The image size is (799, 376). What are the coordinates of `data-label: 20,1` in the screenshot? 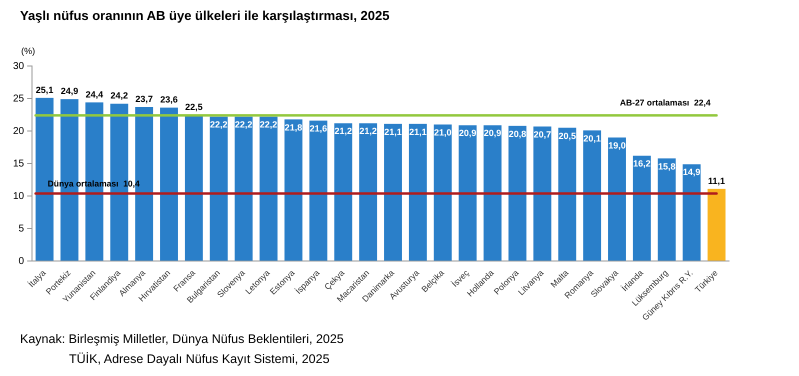 It's located at (592, 138).